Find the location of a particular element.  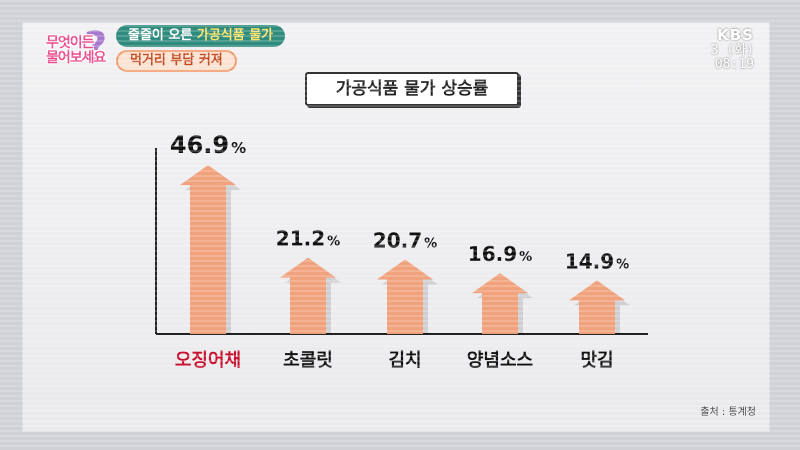

program-logo: ? 무엇이든 물어보세요 is located at coordinates (79, 47).